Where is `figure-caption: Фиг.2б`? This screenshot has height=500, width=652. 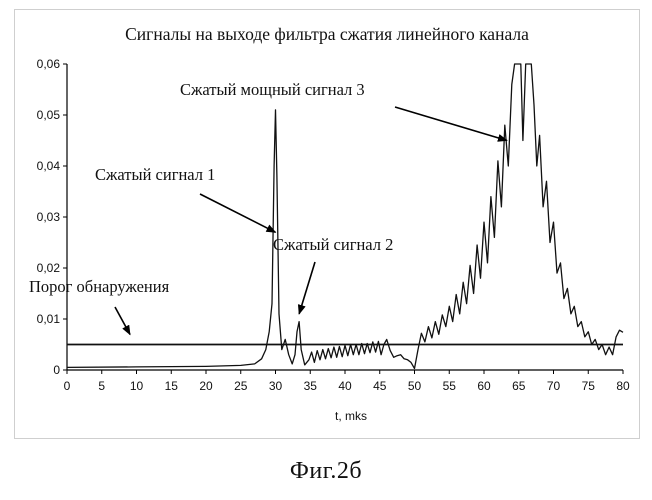 figure-caption: Фиг.2б is located at coordinates (326, 471).